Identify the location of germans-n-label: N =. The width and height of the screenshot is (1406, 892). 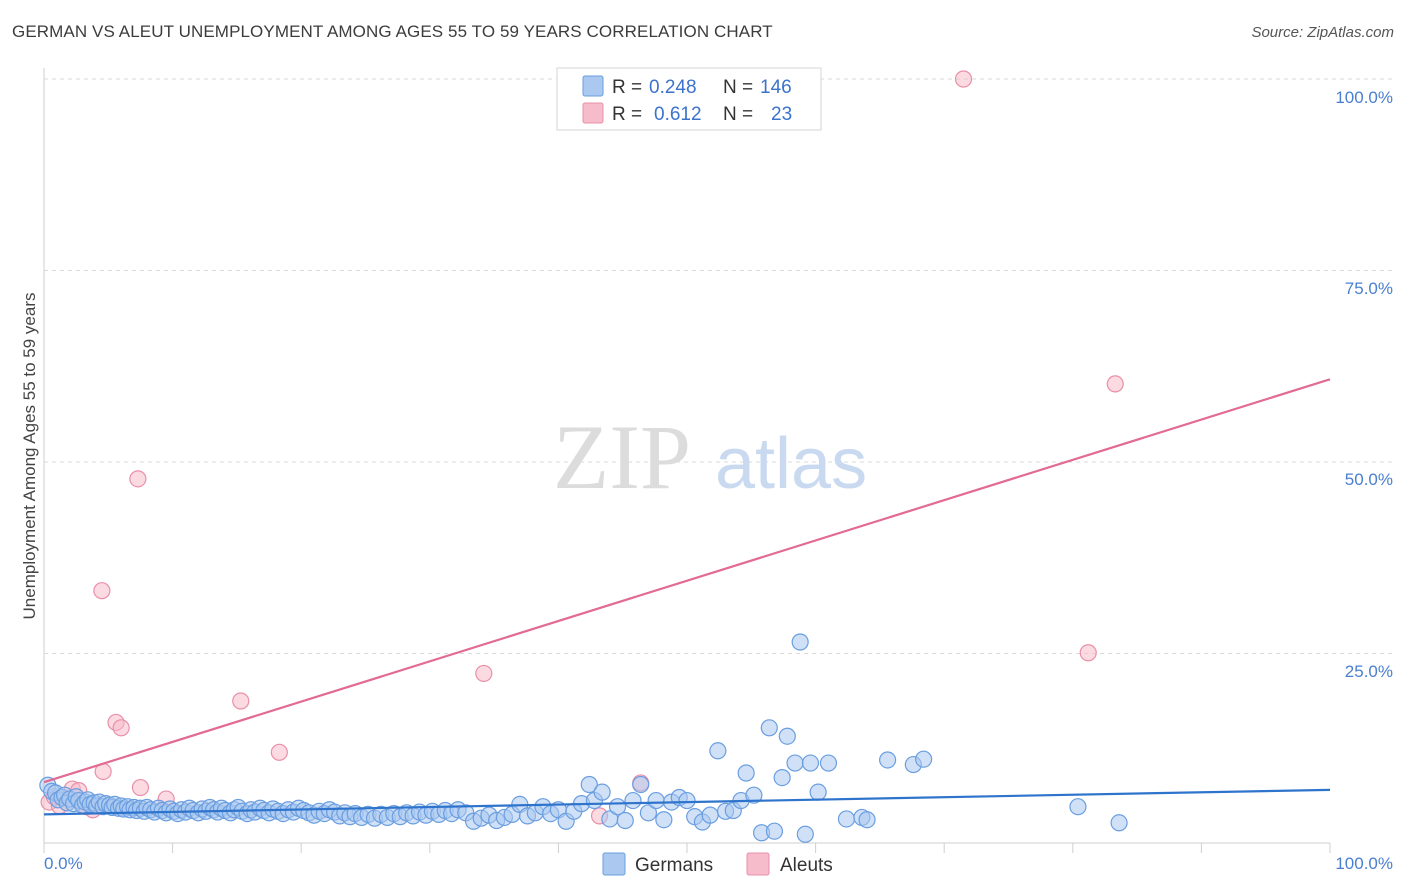
(738, 87).